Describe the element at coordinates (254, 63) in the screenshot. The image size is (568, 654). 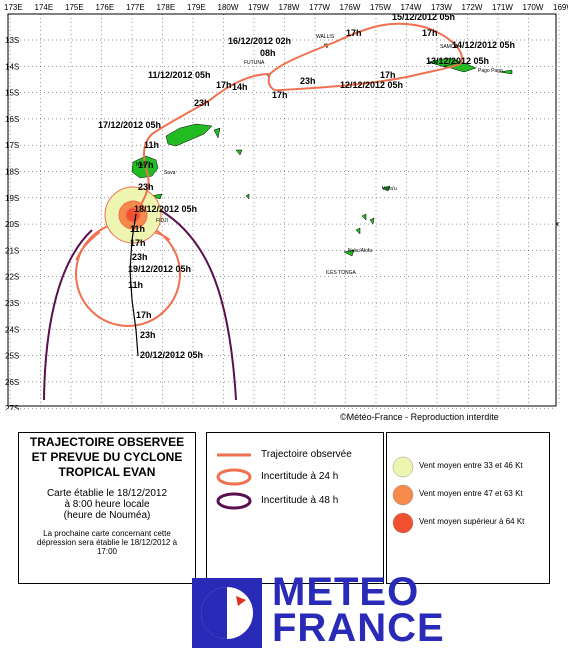
I see `label-futuna: FUTUNA` at that location.